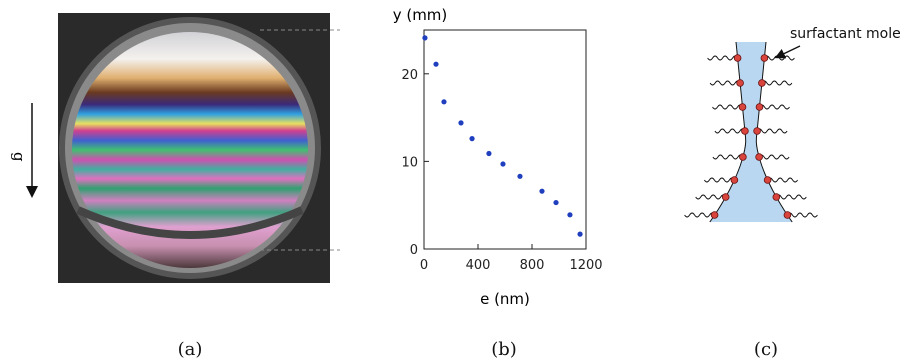 The width and height of the screenshot is (901, 364). Describe the element at coordinates (505, 299) in the screenshot. I see `x-axis-label: e (nm)` at that location.